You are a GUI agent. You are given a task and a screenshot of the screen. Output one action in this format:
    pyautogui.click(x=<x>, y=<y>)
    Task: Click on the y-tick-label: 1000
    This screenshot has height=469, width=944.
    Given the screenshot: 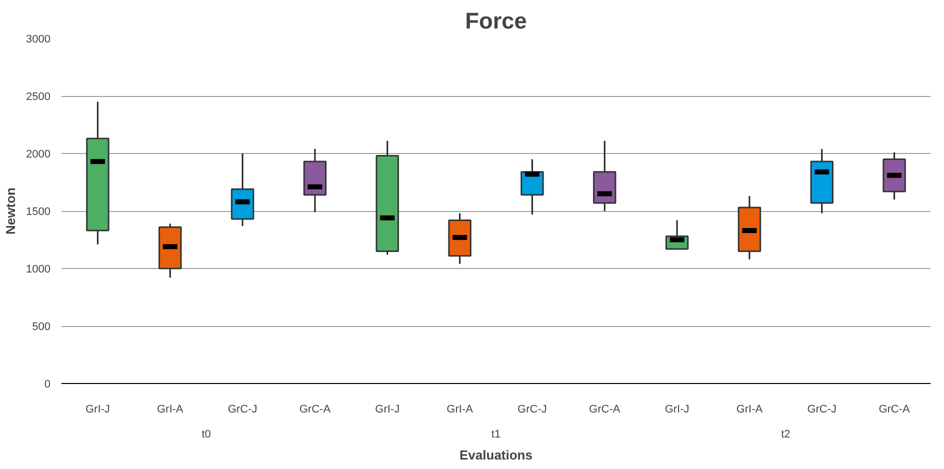 What is the action you would take?
    pyautogui.click(x=38, y=270)
    